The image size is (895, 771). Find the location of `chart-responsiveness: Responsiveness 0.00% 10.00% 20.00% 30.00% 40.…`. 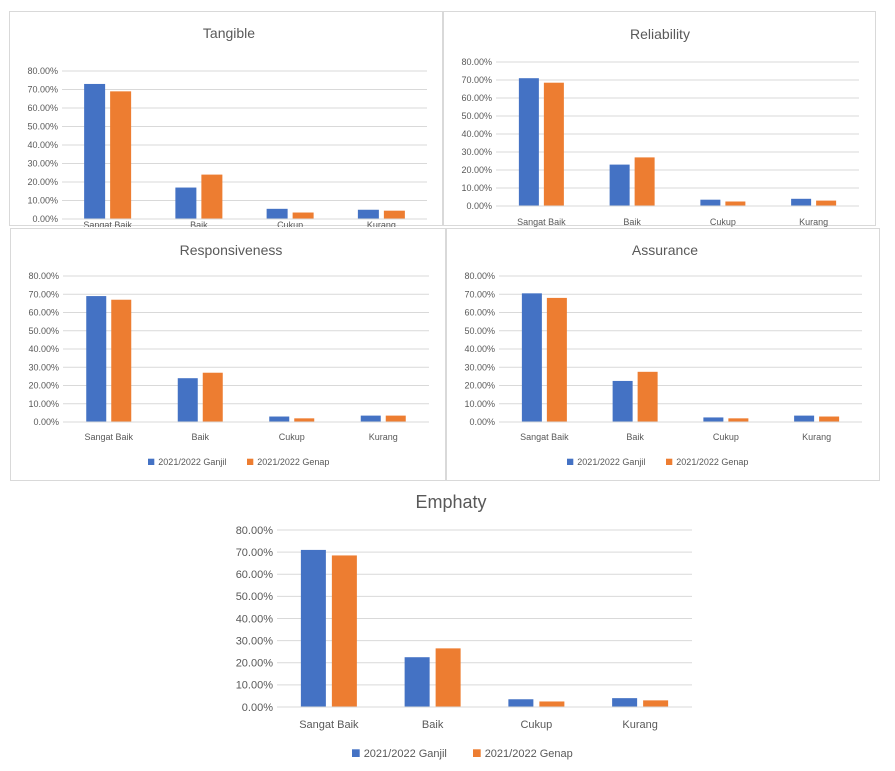

chart-responsiveness: Responsiveness 0.00% 10.00% 20.00% 30.00% 40.… is located at coordinates (228, 354).